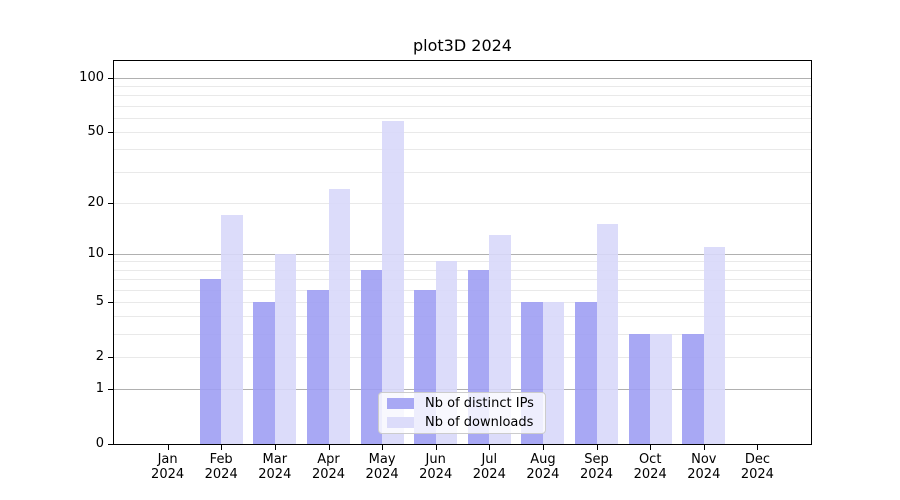 Image resolution: width=900 pixels, height=500 pixels. What do you see at coordinates (99, 301) in the screenshot?
I see `y-axis-tick-label: 5` at bounding box center [99, 301].